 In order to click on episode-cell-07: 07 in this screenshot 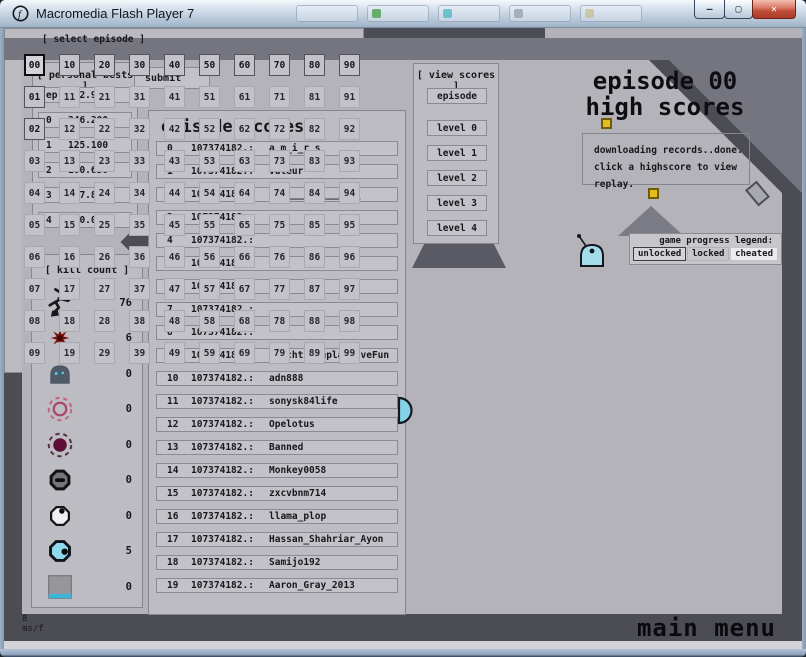, I will do `click(34, 289)`.